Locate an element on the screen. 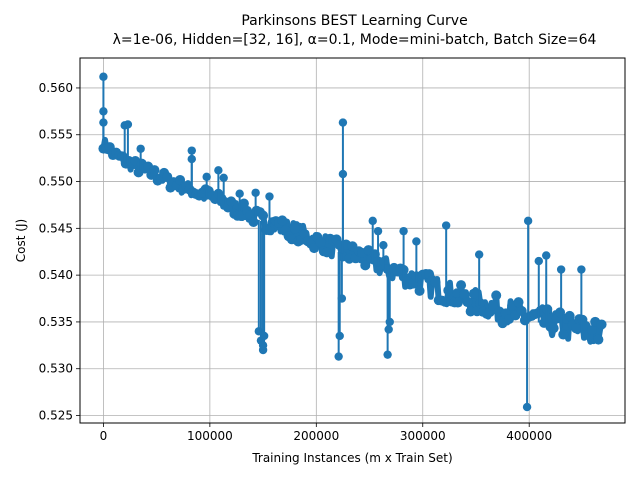 This screenshot has width=640, height=484. x-tick-label: 400000 is located at coordinates (529, 436).